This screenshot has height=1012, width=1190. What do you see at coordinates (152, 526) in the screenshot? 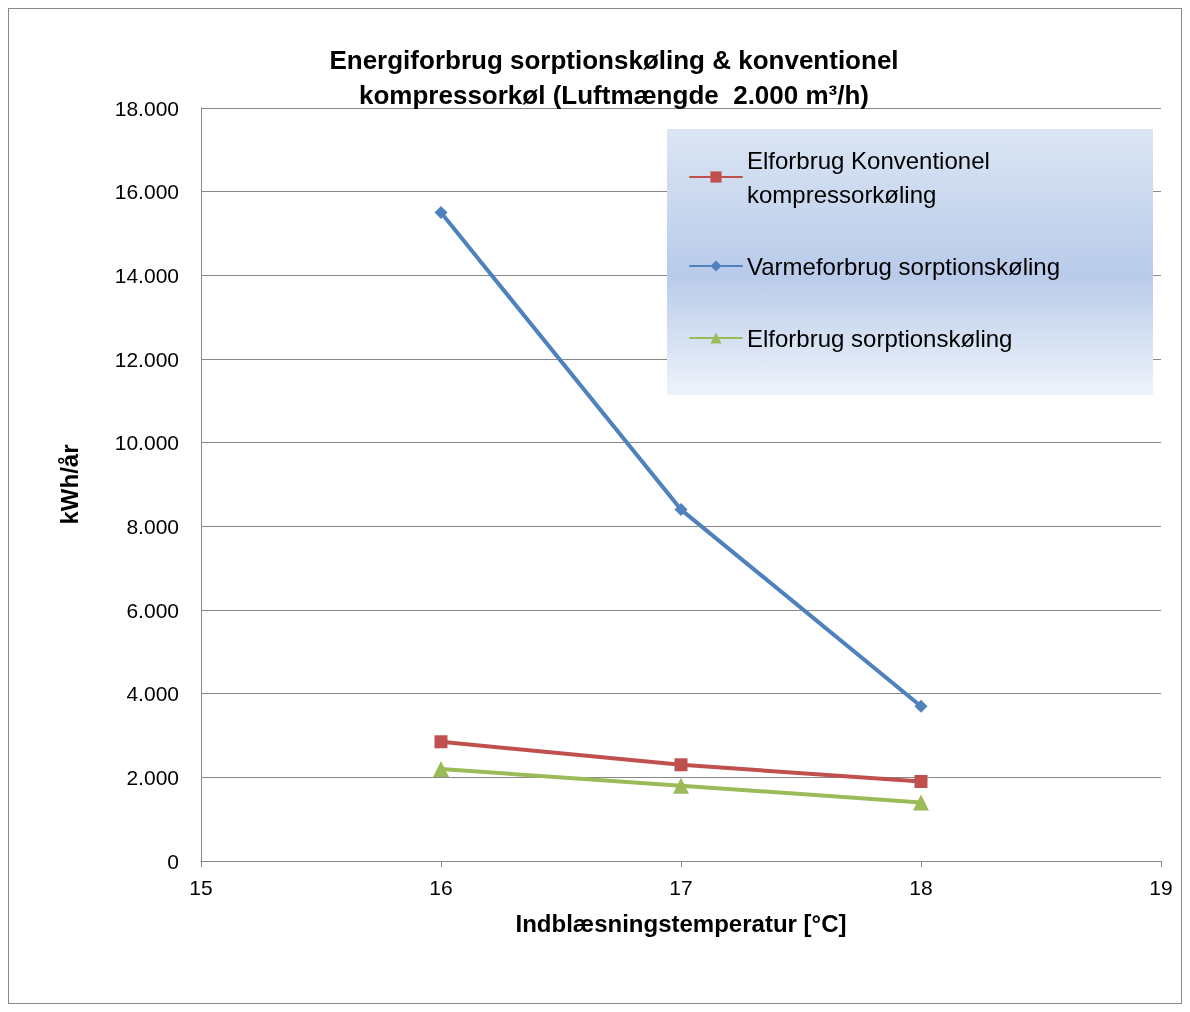
I see `y-tick-label: 8.000` at bounding box center [152, 526].